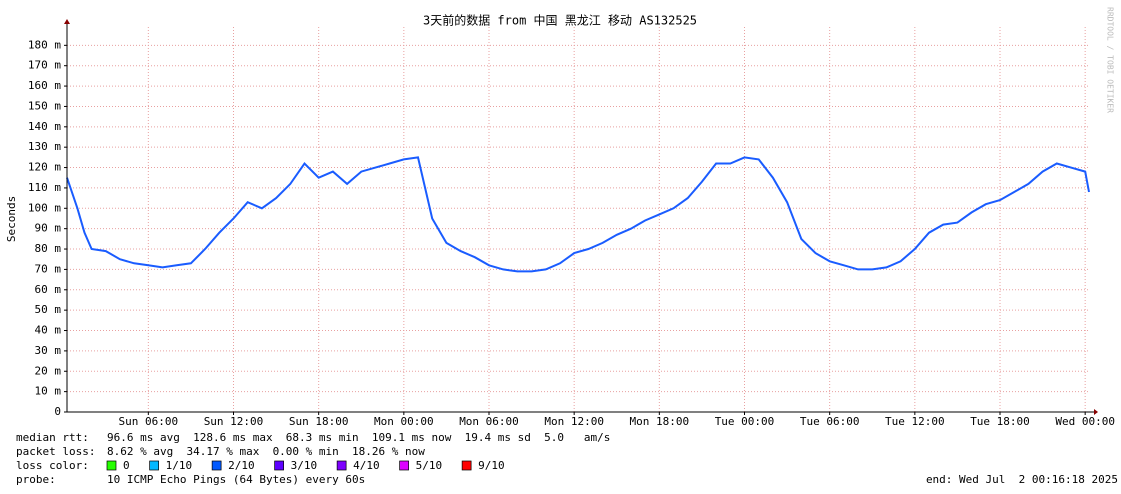 The height and width of the screenshot is (494, 1121). What do you see at coordinates (830, 421) in the screenshot?
I see `x-tick-label: Tue 06:00` at bounding box center [830, 421].